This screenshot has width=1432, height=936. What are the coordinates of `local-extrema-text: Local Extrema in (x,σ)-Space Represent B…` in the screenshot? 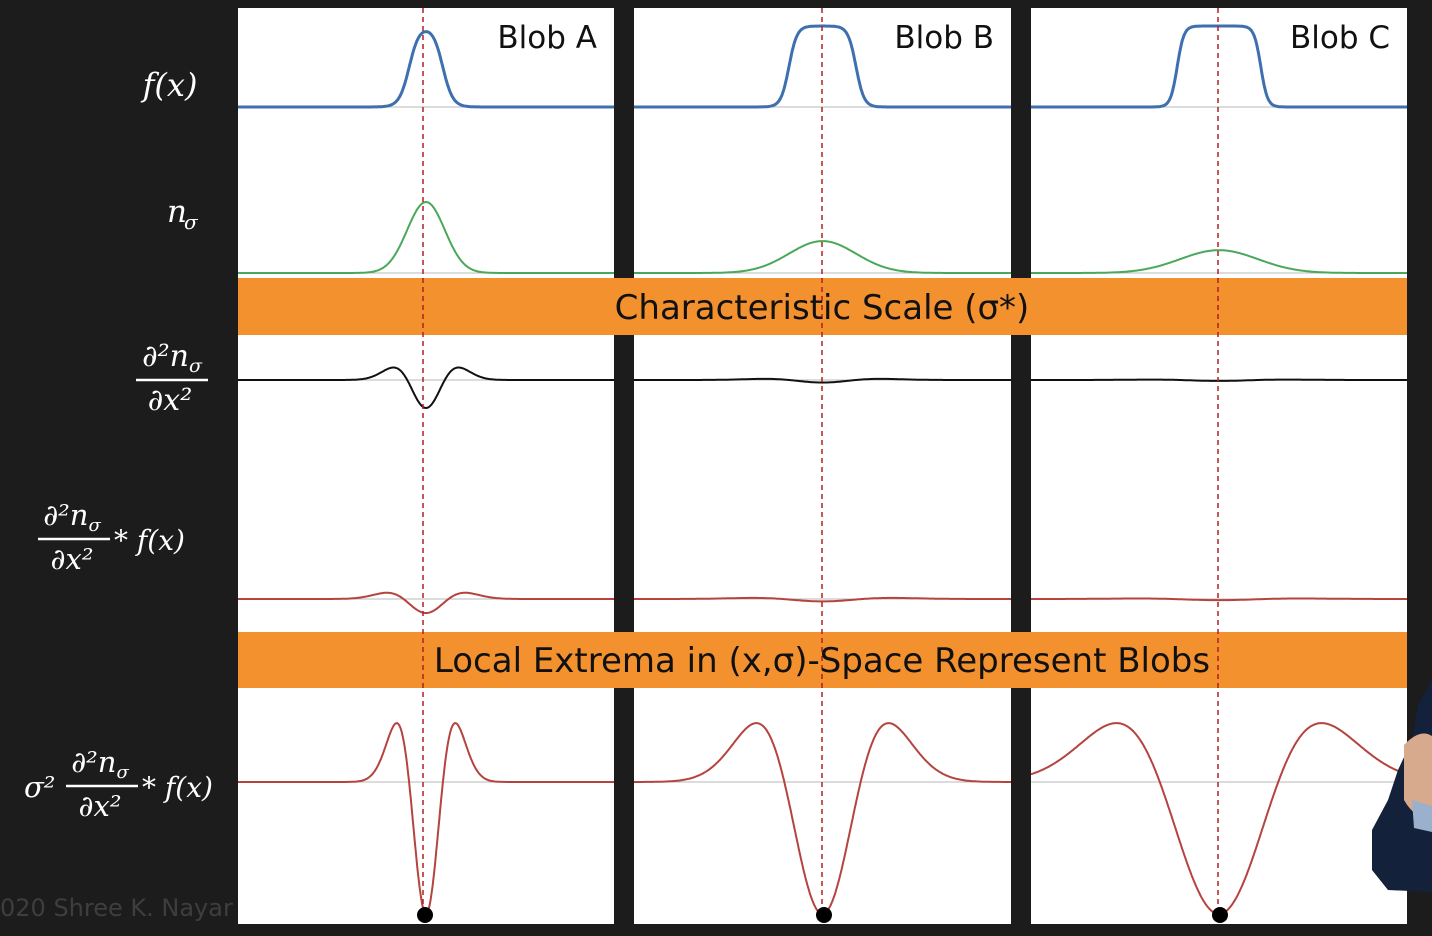 It's located at (822, 661).